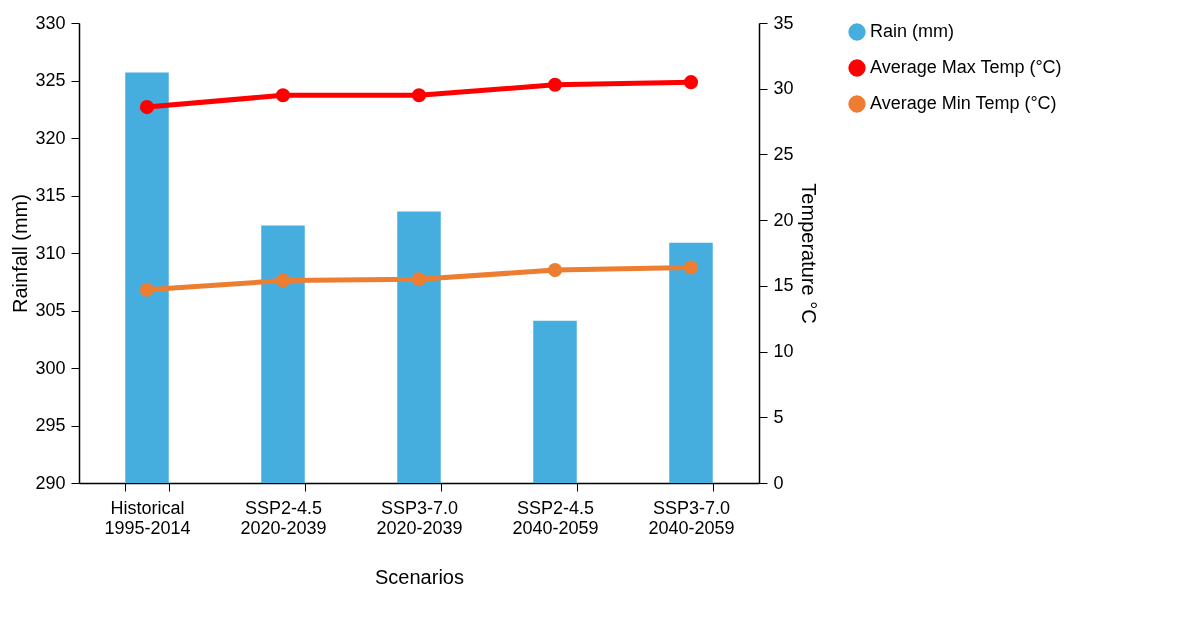  Describe the element at coordinates (783, 219) in the screenshot. I see `y2-tick-label: 20` at that location.